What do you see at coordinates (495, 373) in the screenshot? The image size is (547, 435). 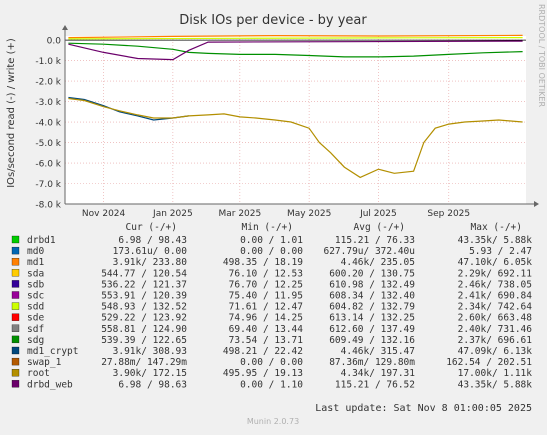 I see `legend-max-value: 17.00k/ 1.11k` at bounding box center [495, 373].